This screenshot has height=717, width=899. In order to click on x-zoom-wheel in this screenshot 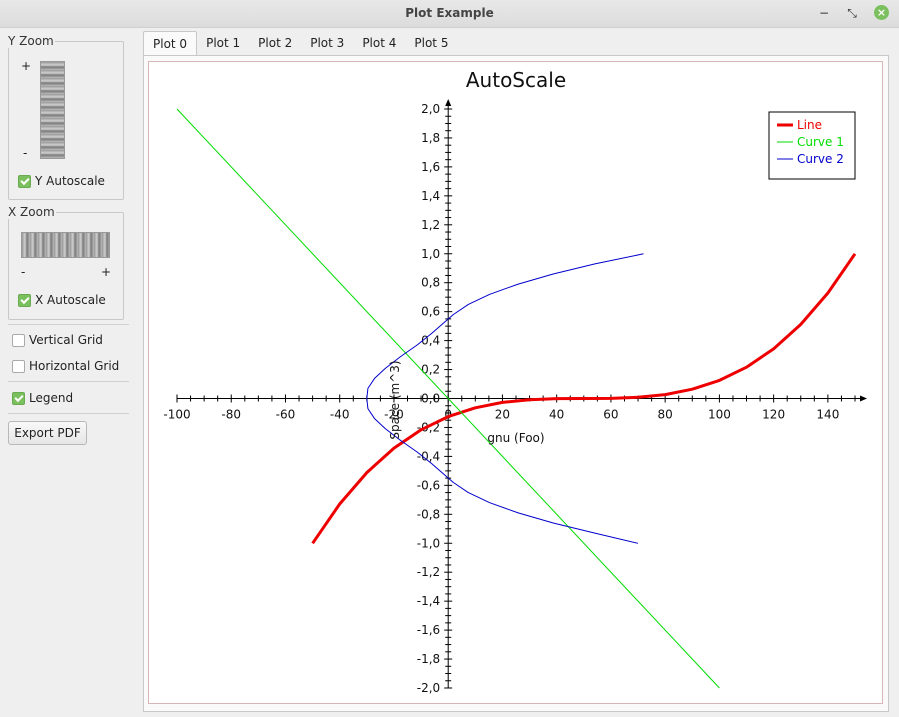, I will do `click(65, 245)`.